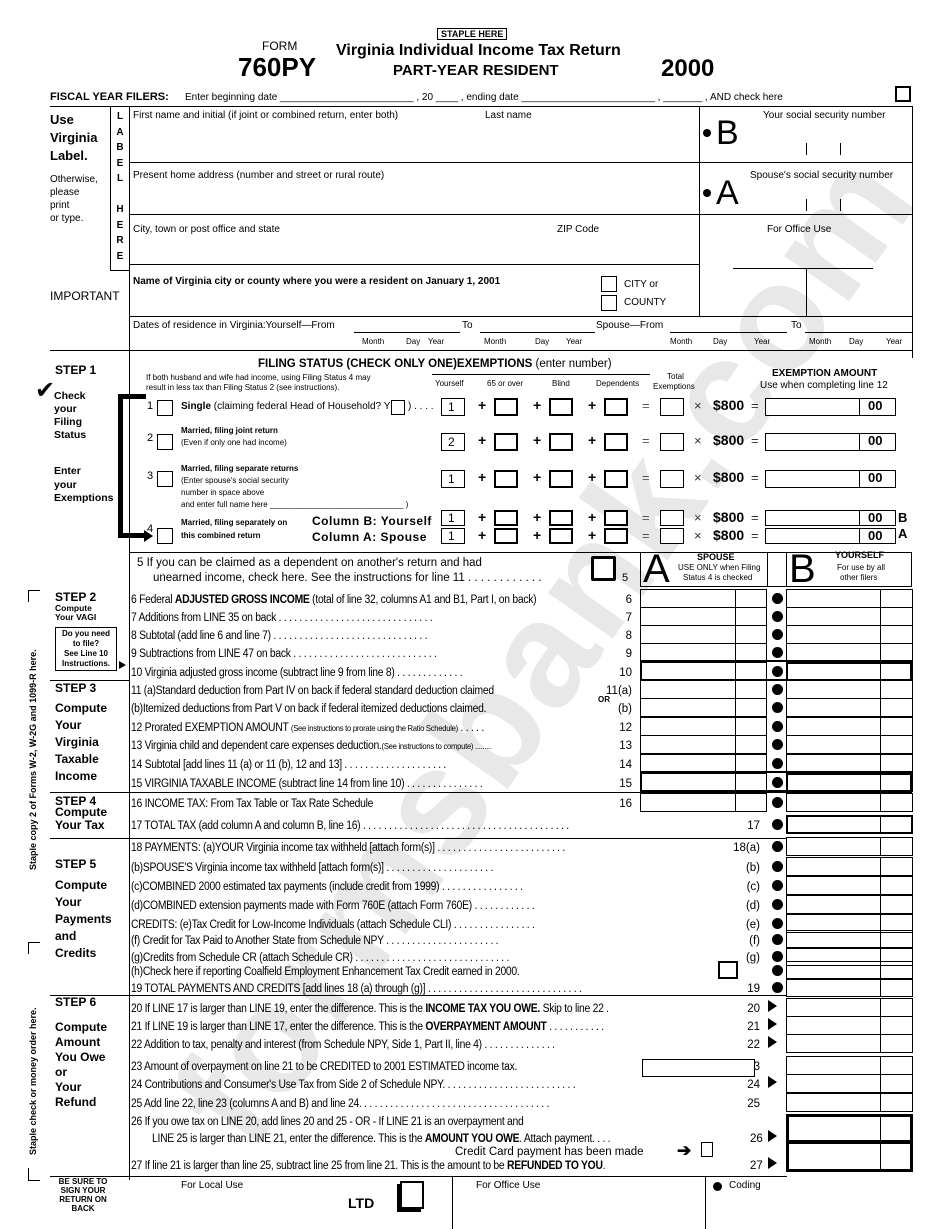 The height and width of the screenshot is (1229, 950). Describe the element at coordinates (903, 94) in the screenshot. I see `fiscal-year-checkbox` at that location.